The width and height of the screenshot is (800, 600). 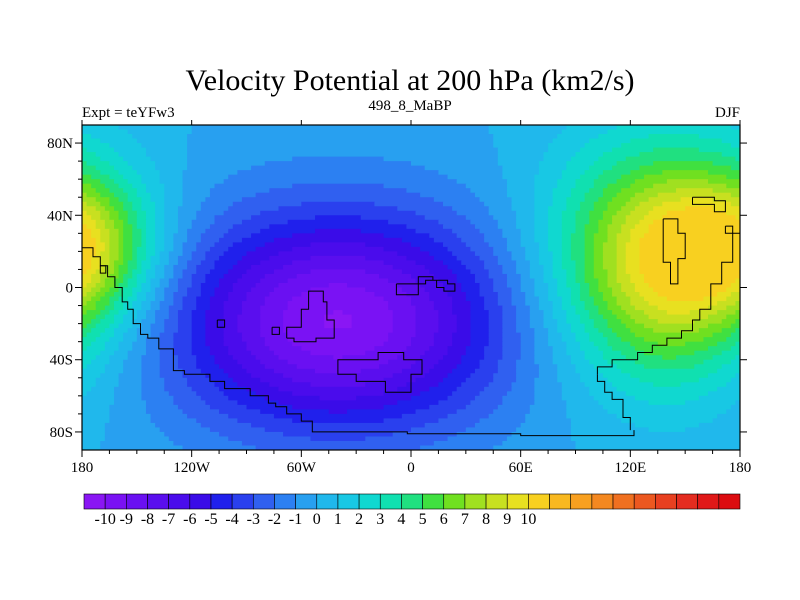 I want to click on colorbar-swatch, so click(x=390, y=501).